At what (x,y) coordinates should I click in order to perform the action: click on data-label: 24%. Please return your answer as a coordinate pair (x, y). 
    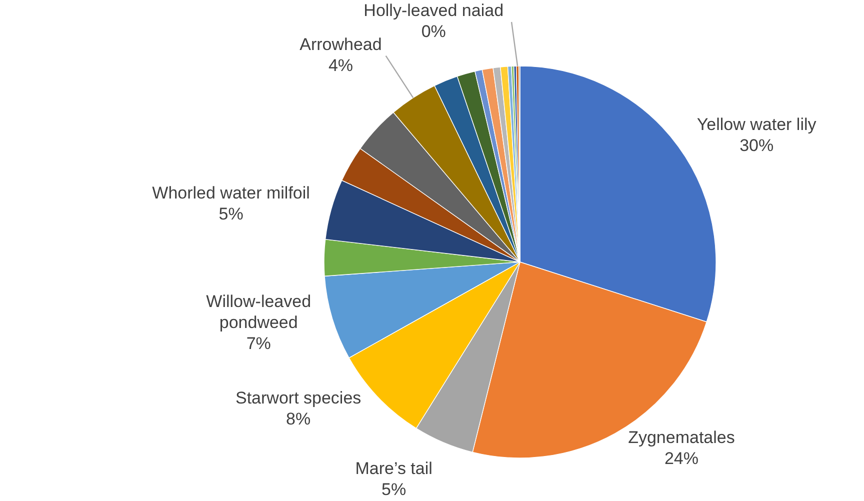
    Looking at the image, I should click on (681, 458).